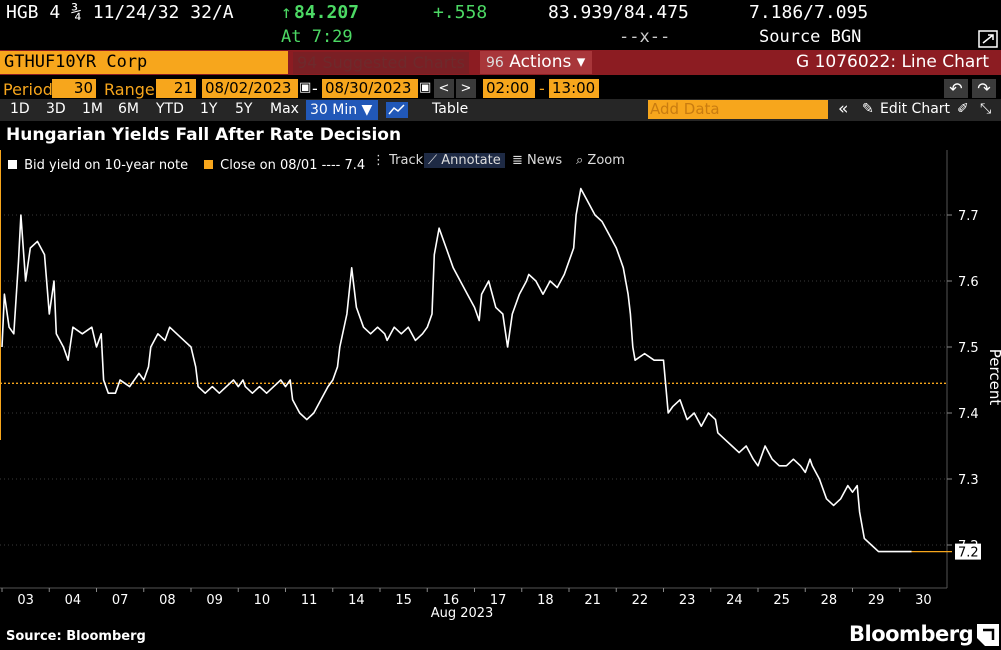  I want to click on timeframe-5y: 5Y, so click(244, 109).